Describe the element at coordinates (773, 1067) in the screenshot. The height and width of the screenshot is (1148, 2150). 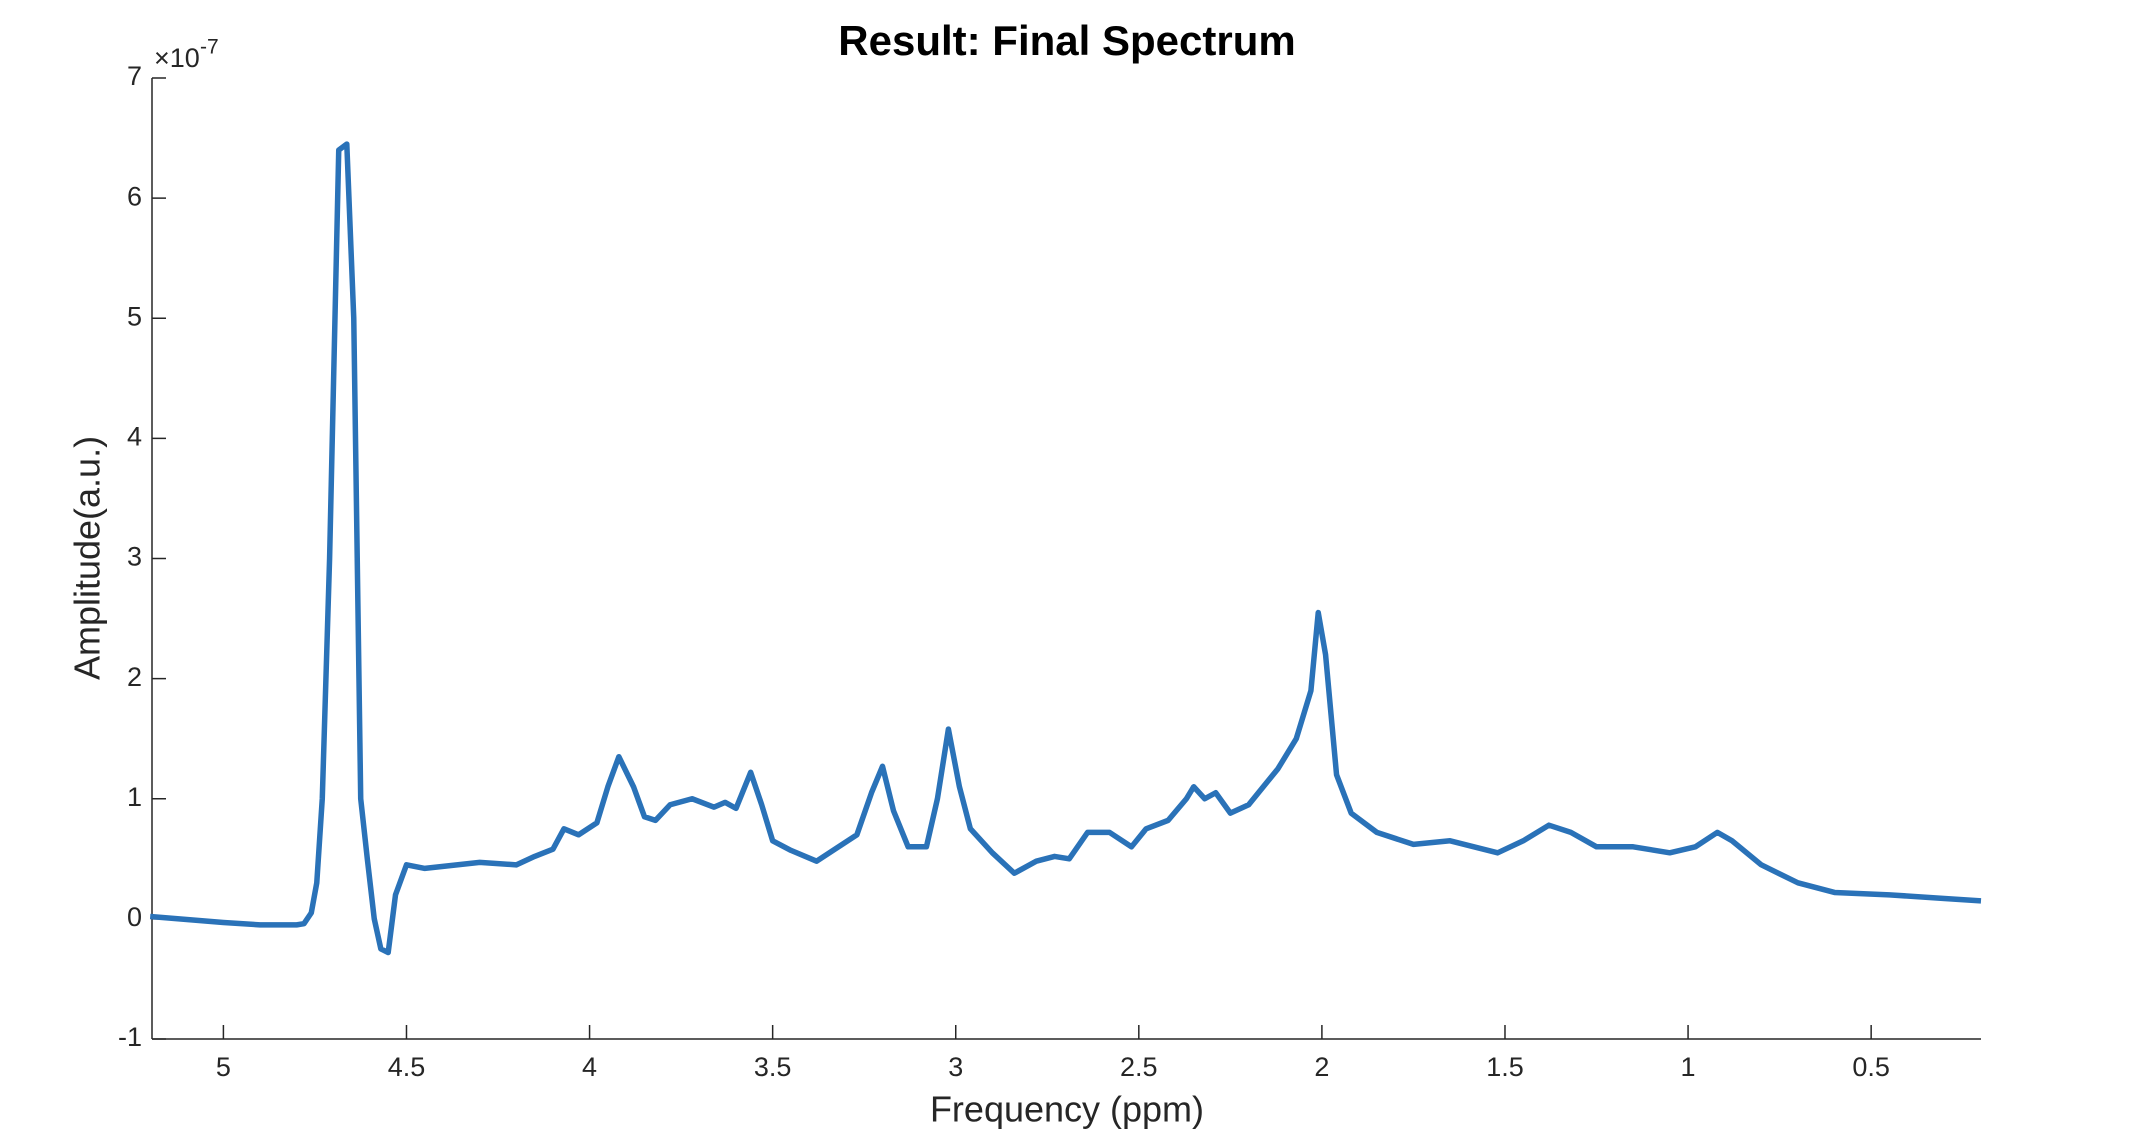
I see `x-tick-label: 3.5` at that location.